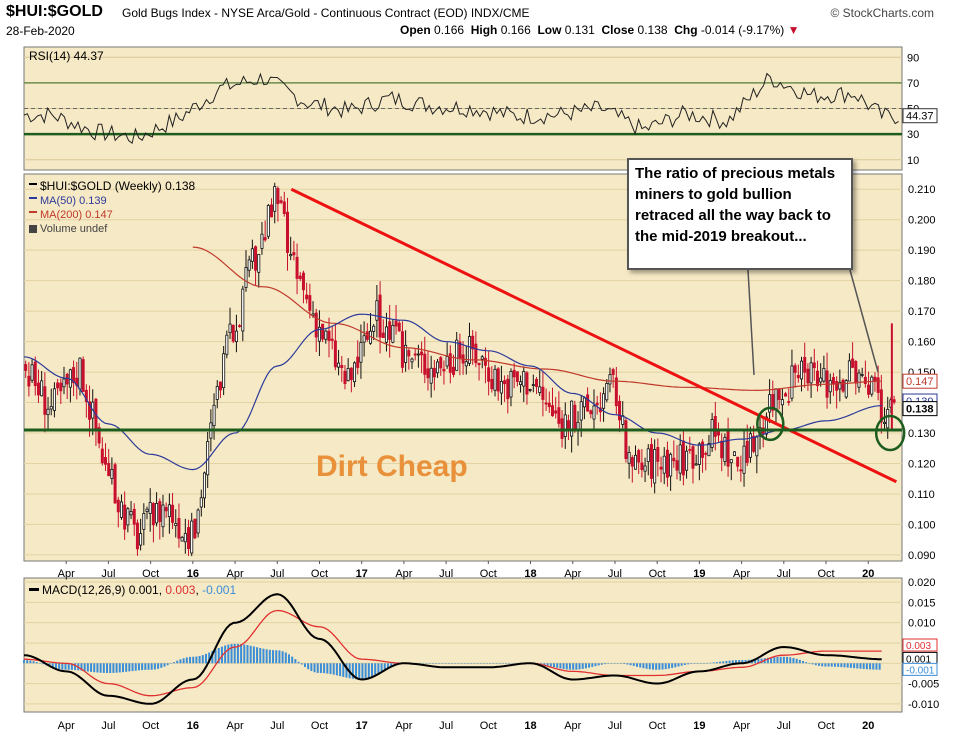 The image size is (974, 737). What do you see at coordinates (657, 726) in the screenshot?
I see `macd-x-tick-label: Oct` at bounding box center [657, 726].